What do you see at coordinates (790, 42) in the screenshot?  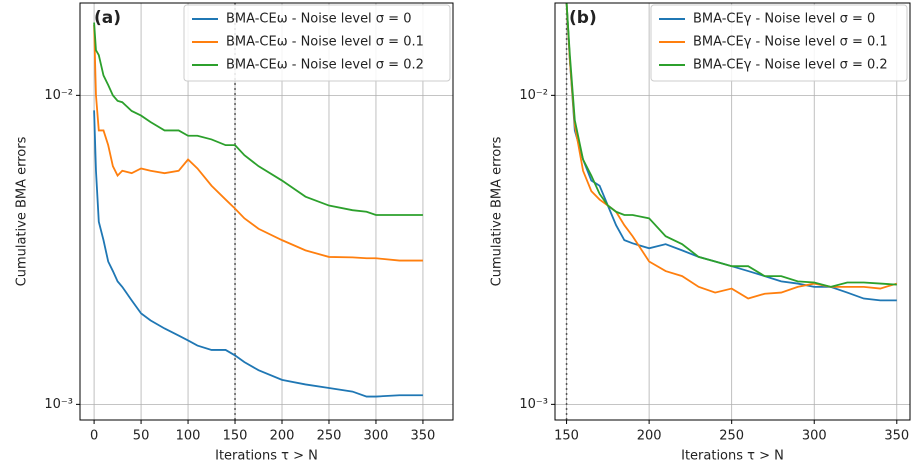 I see `legend-label: BMA-CEγ - Noise level σ = 0.1` at bounding box center [790, 42].